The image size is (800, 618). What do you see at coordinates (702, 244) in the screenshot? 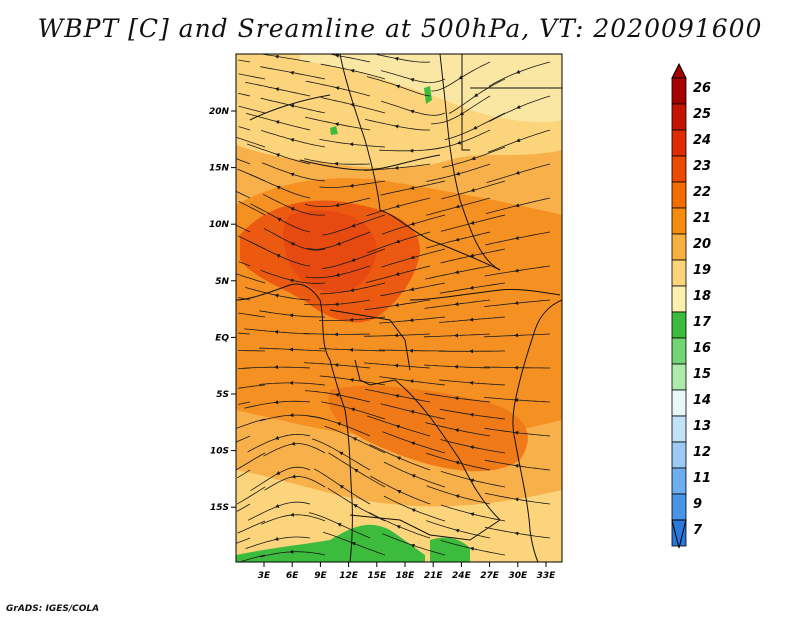
I see `colorbar-label: 20` at bounding box center [702, 244].